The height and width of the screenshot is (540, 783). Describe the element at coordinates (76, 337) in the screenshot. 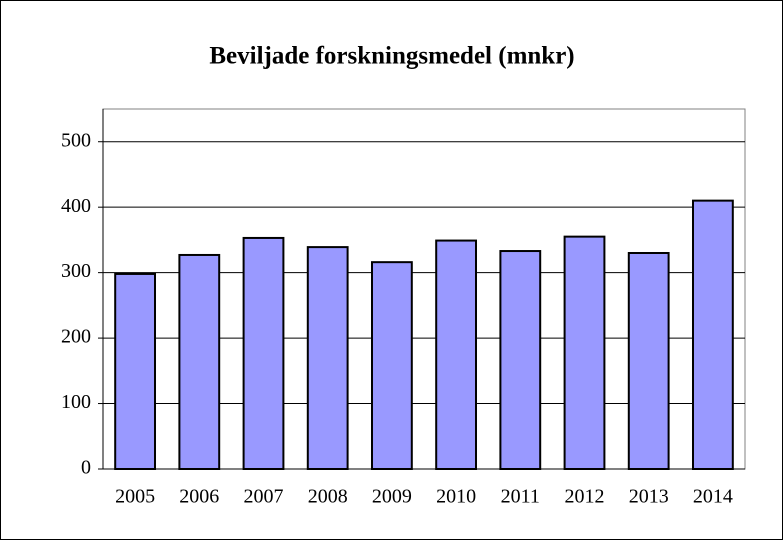

I see `y-tick-label: 200` at that location.